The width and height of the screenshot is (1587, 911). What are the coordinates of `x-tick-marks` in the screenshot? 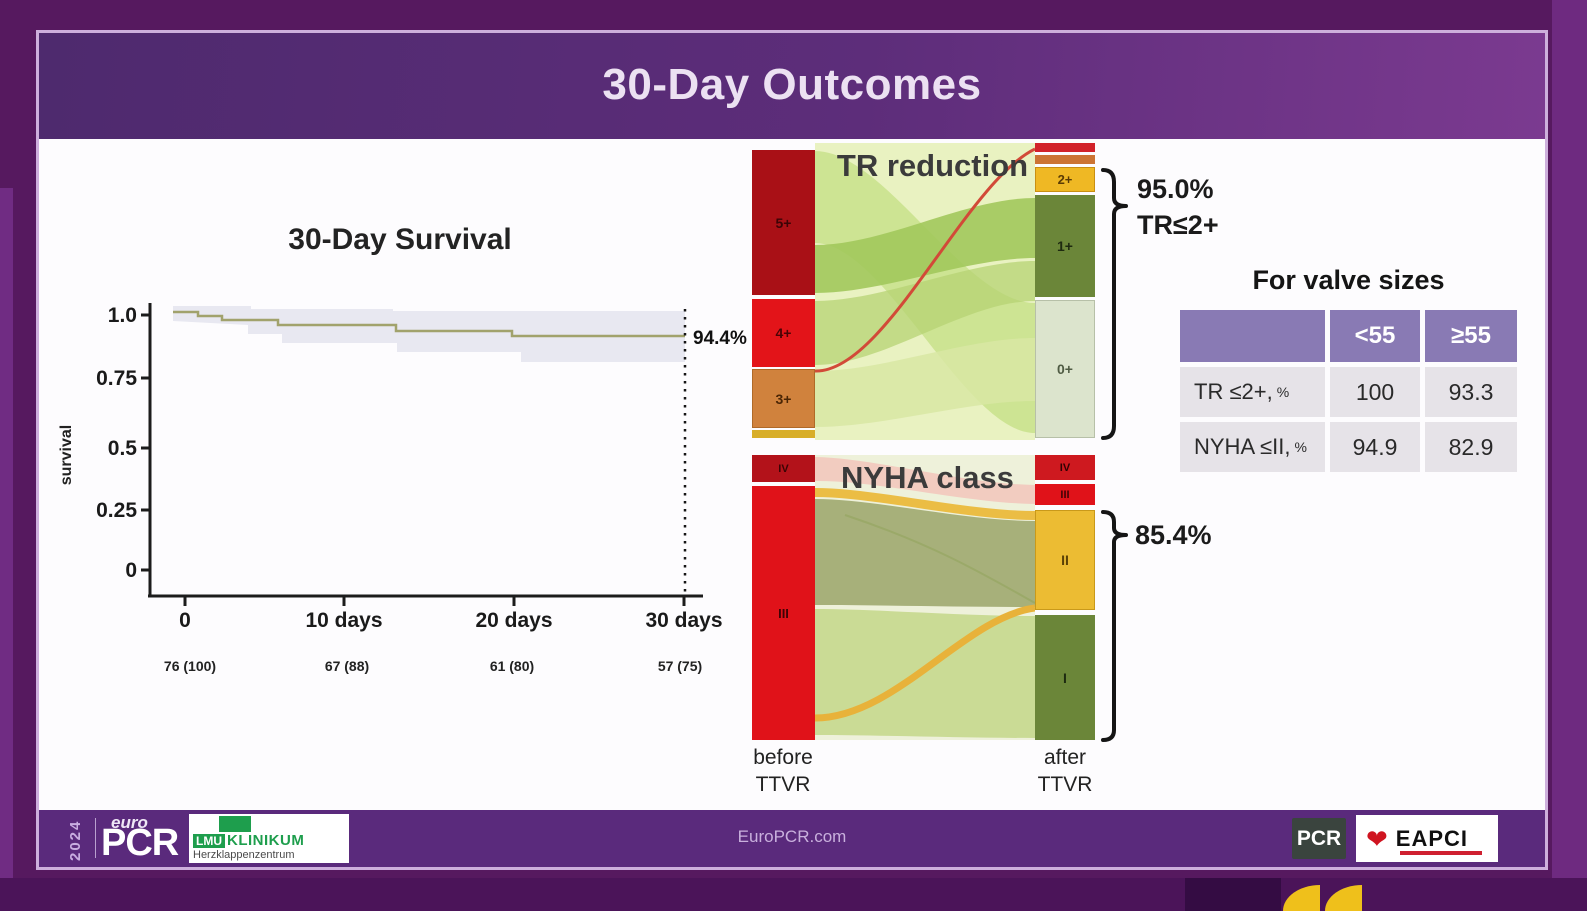 It's located at (434, 601).